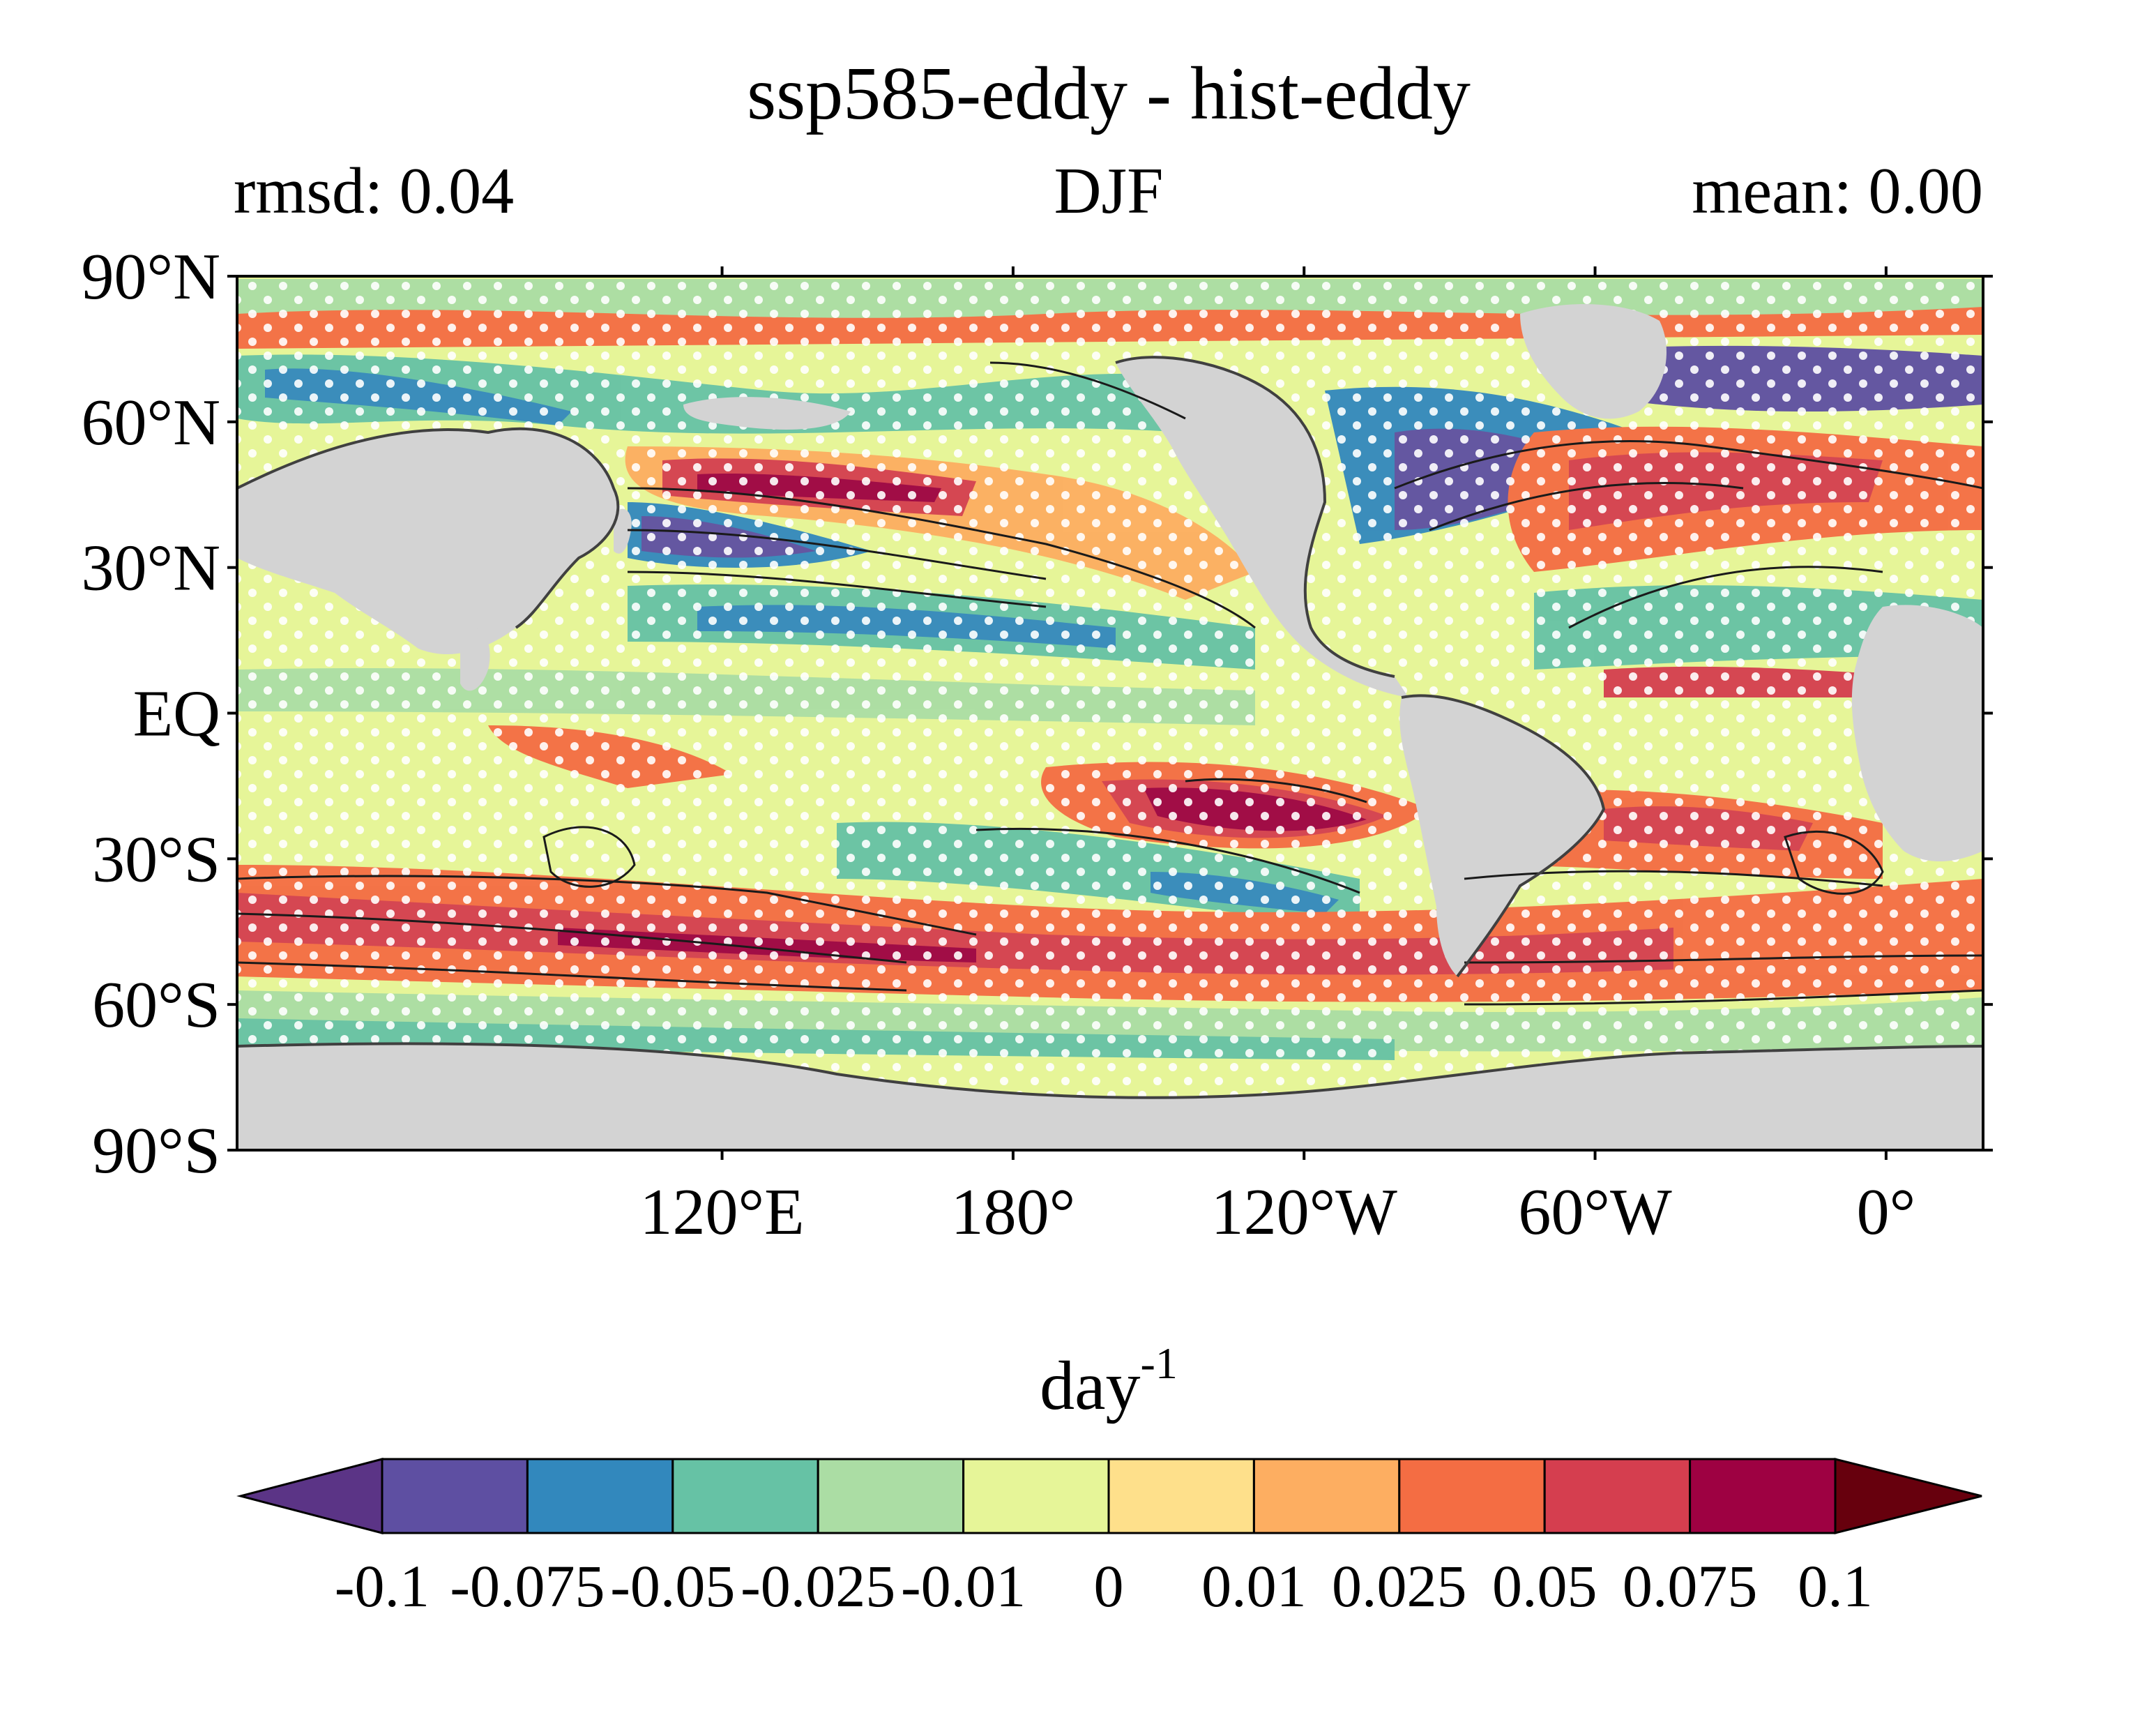 The width and height of the screenshot is (2156, 1729). What do you see at coordinates (672, 1586) in the screenshot?
I see `colorbar-tick-label: -0.05` at bounding box center [672, 1586].